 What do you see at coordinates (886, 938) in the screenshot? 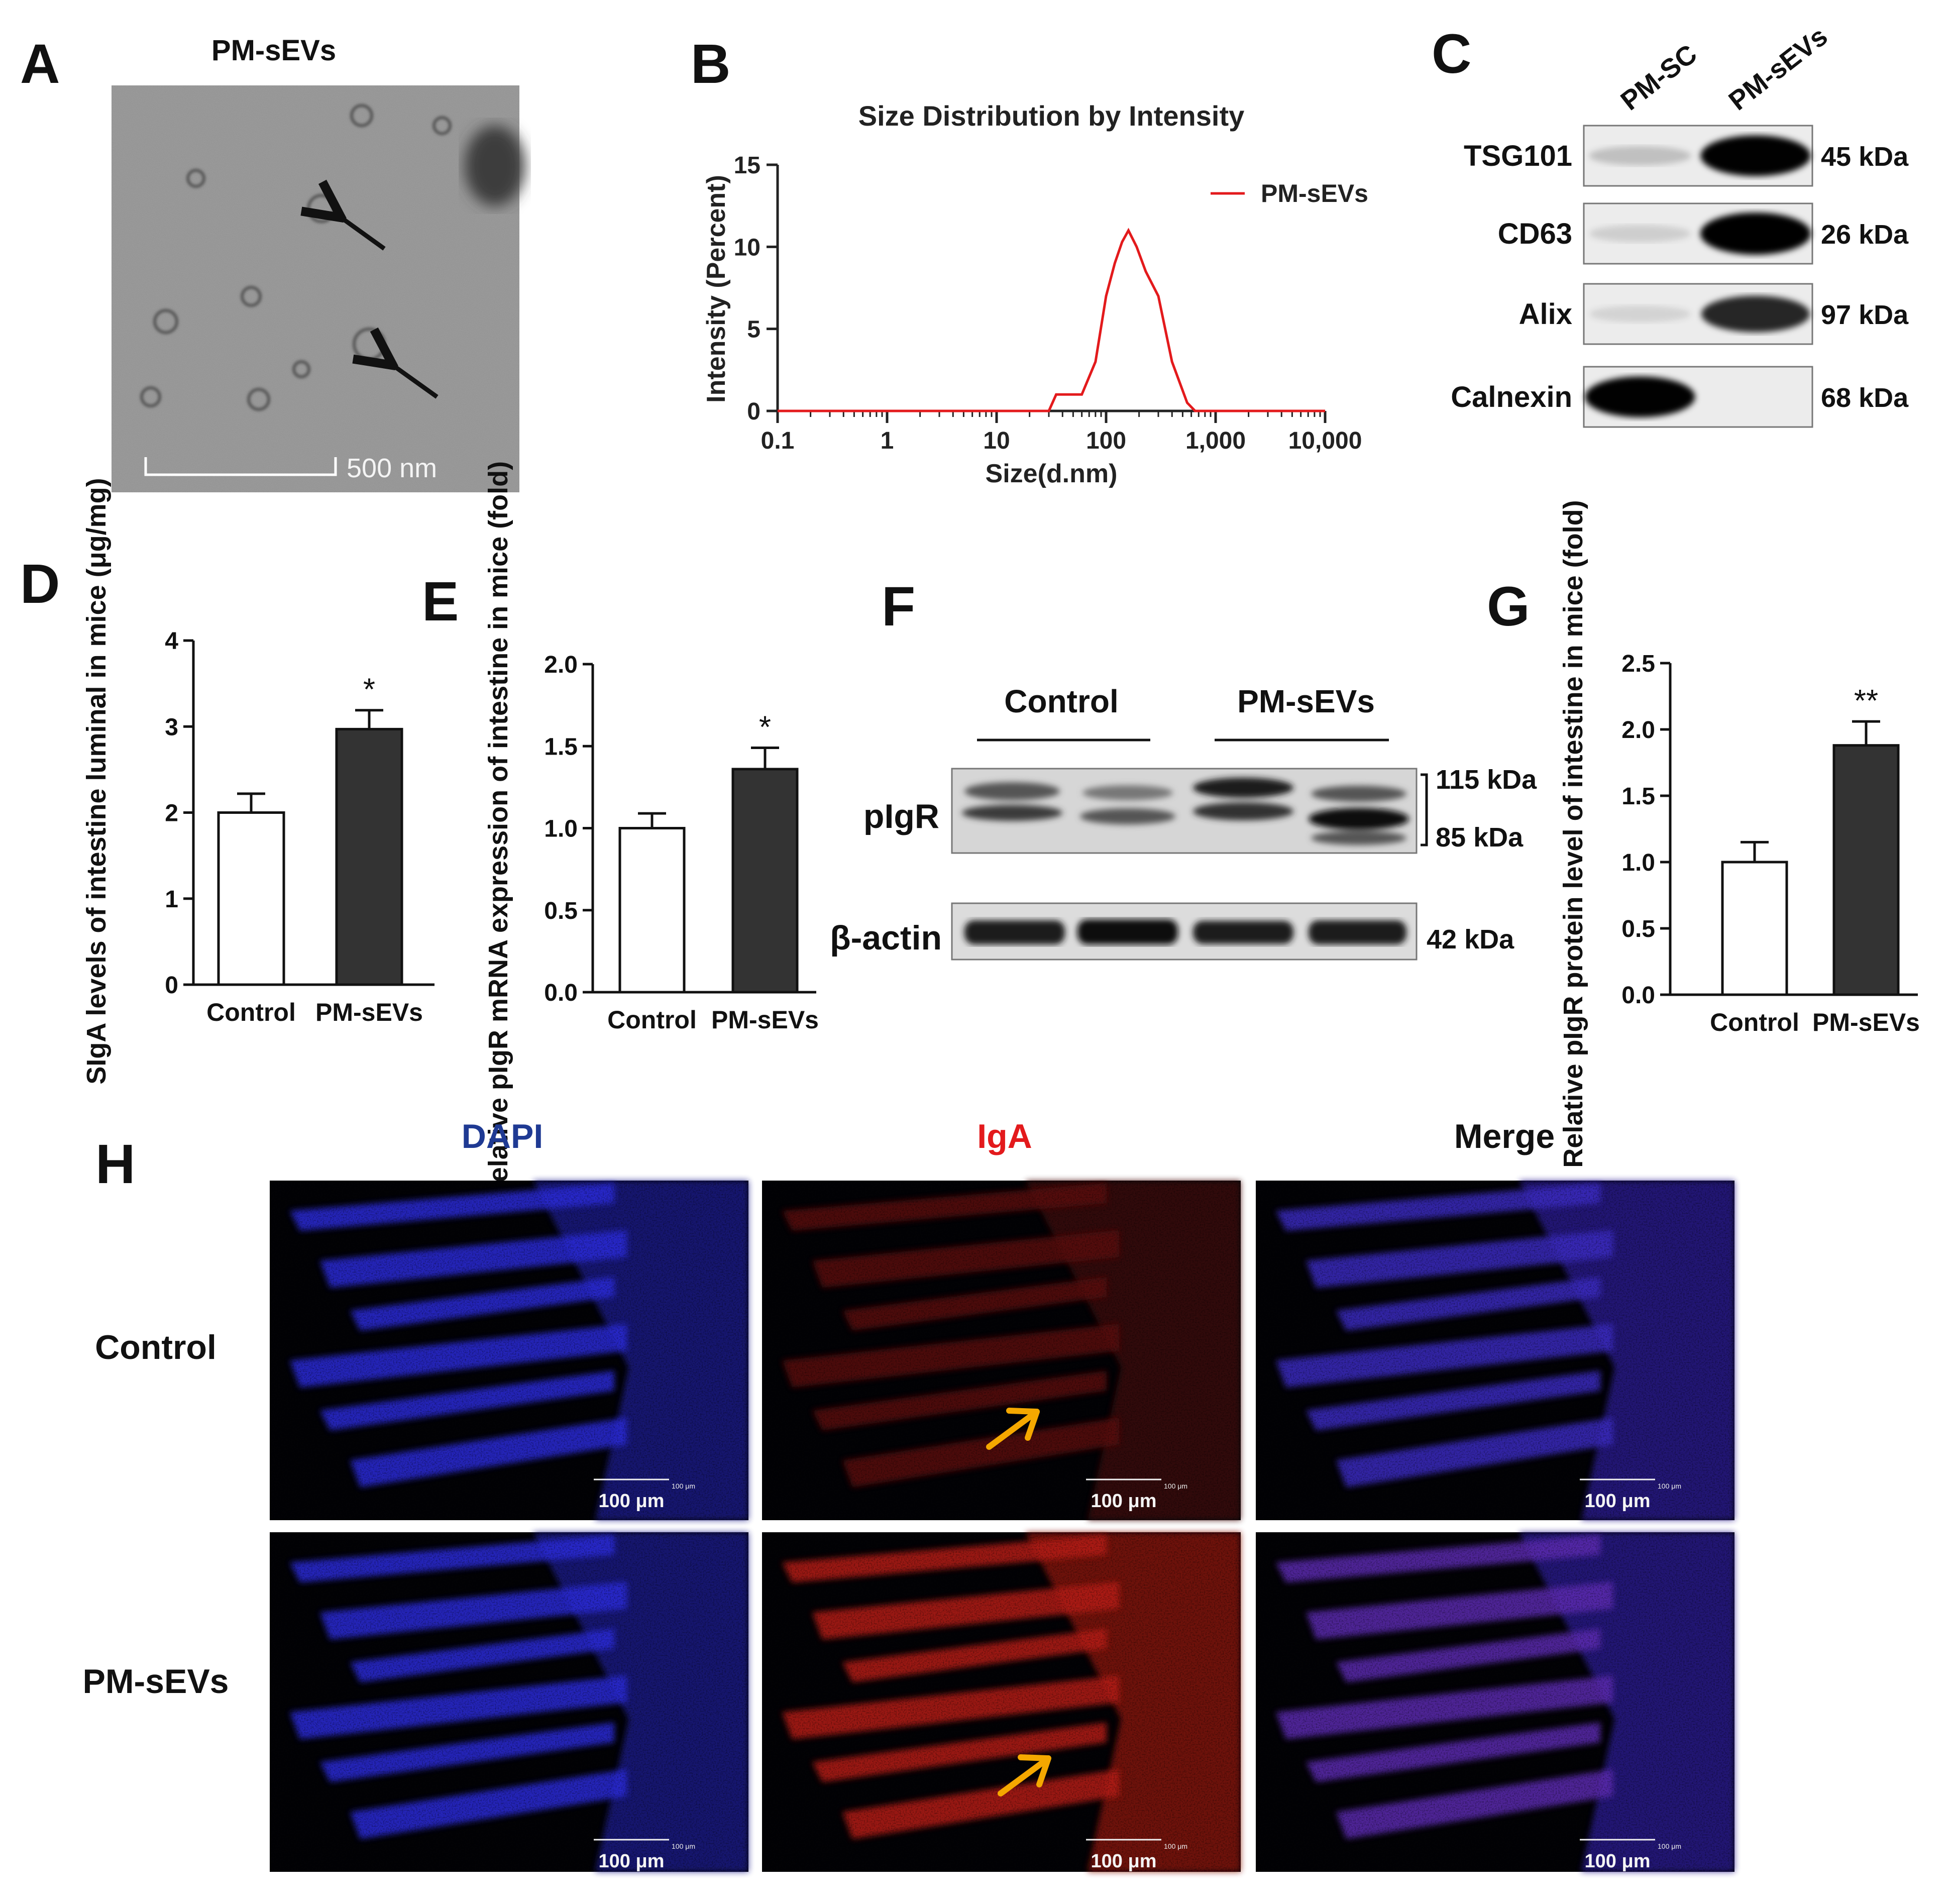
I see `blot-f-row-label-actin: β-actin` at bounding box center [886, 938].